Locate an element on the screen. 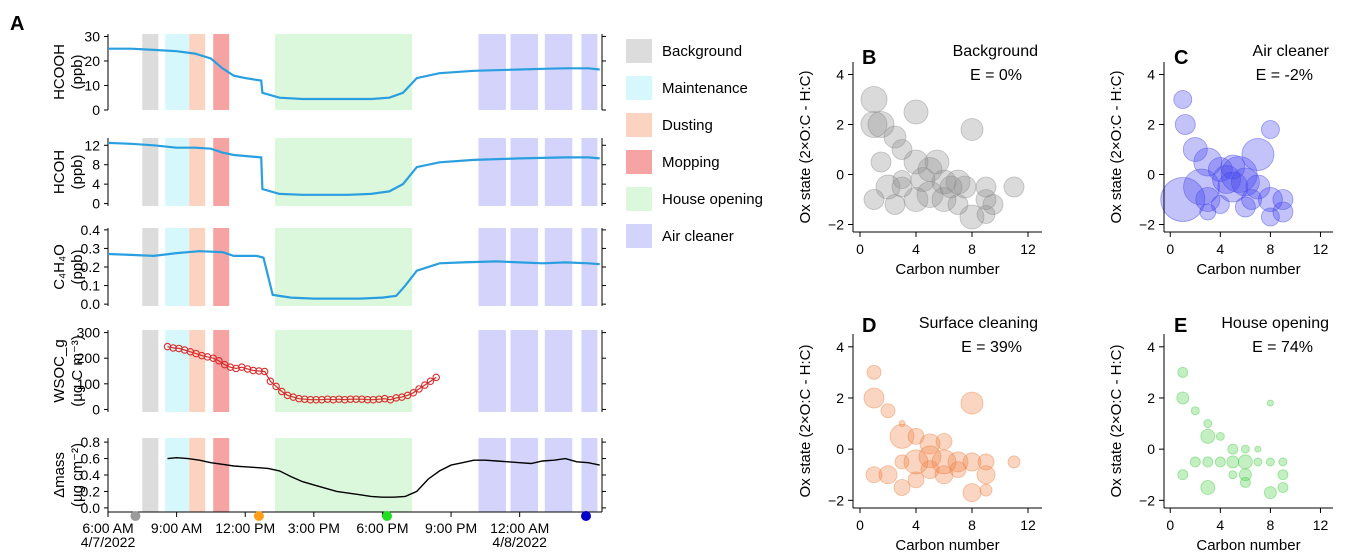 The width and height of the screenshot is (1349, 556). legend-item-mo: Mopping is located at coordinates (673, 162).